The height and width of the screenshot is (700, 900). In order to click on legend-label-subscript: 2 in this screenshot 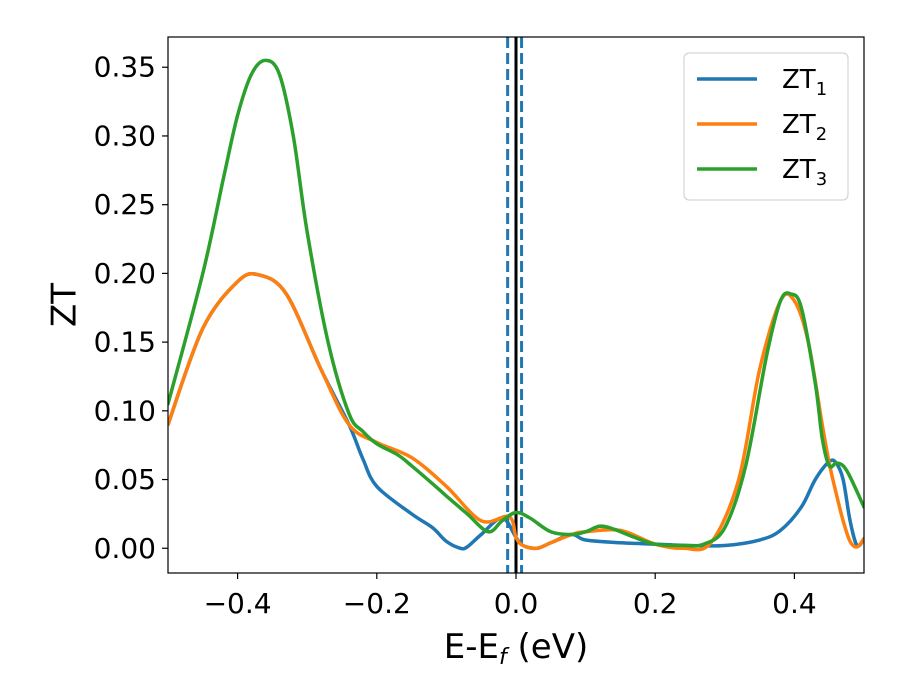, I will do `click(821, 134)`.